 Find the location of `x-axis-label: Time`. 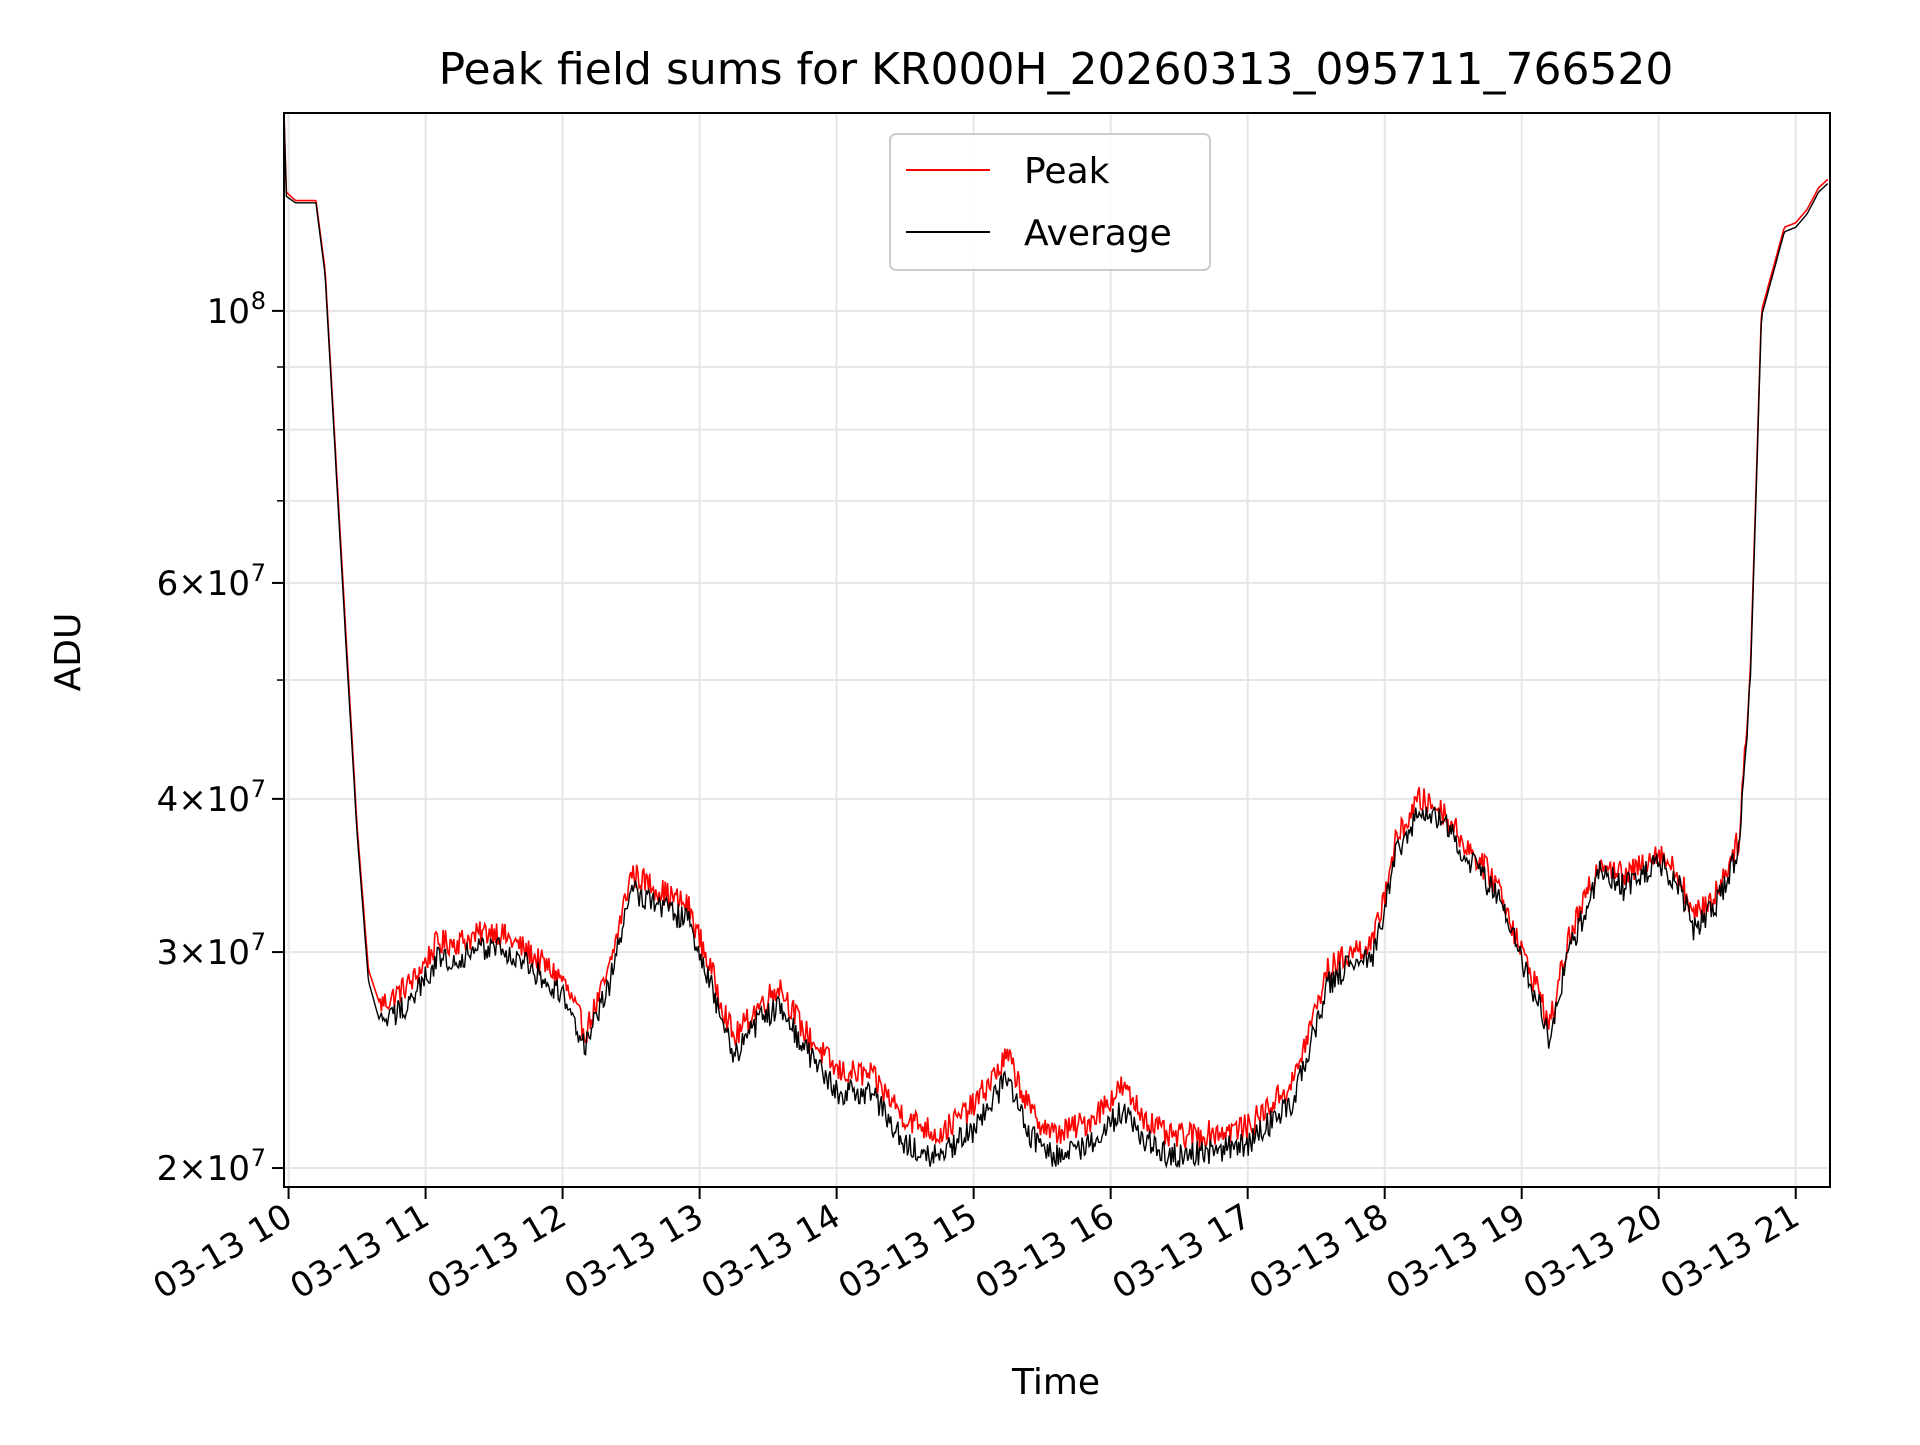

x-axis-label: Time is located at coordinates (1055, 1382).